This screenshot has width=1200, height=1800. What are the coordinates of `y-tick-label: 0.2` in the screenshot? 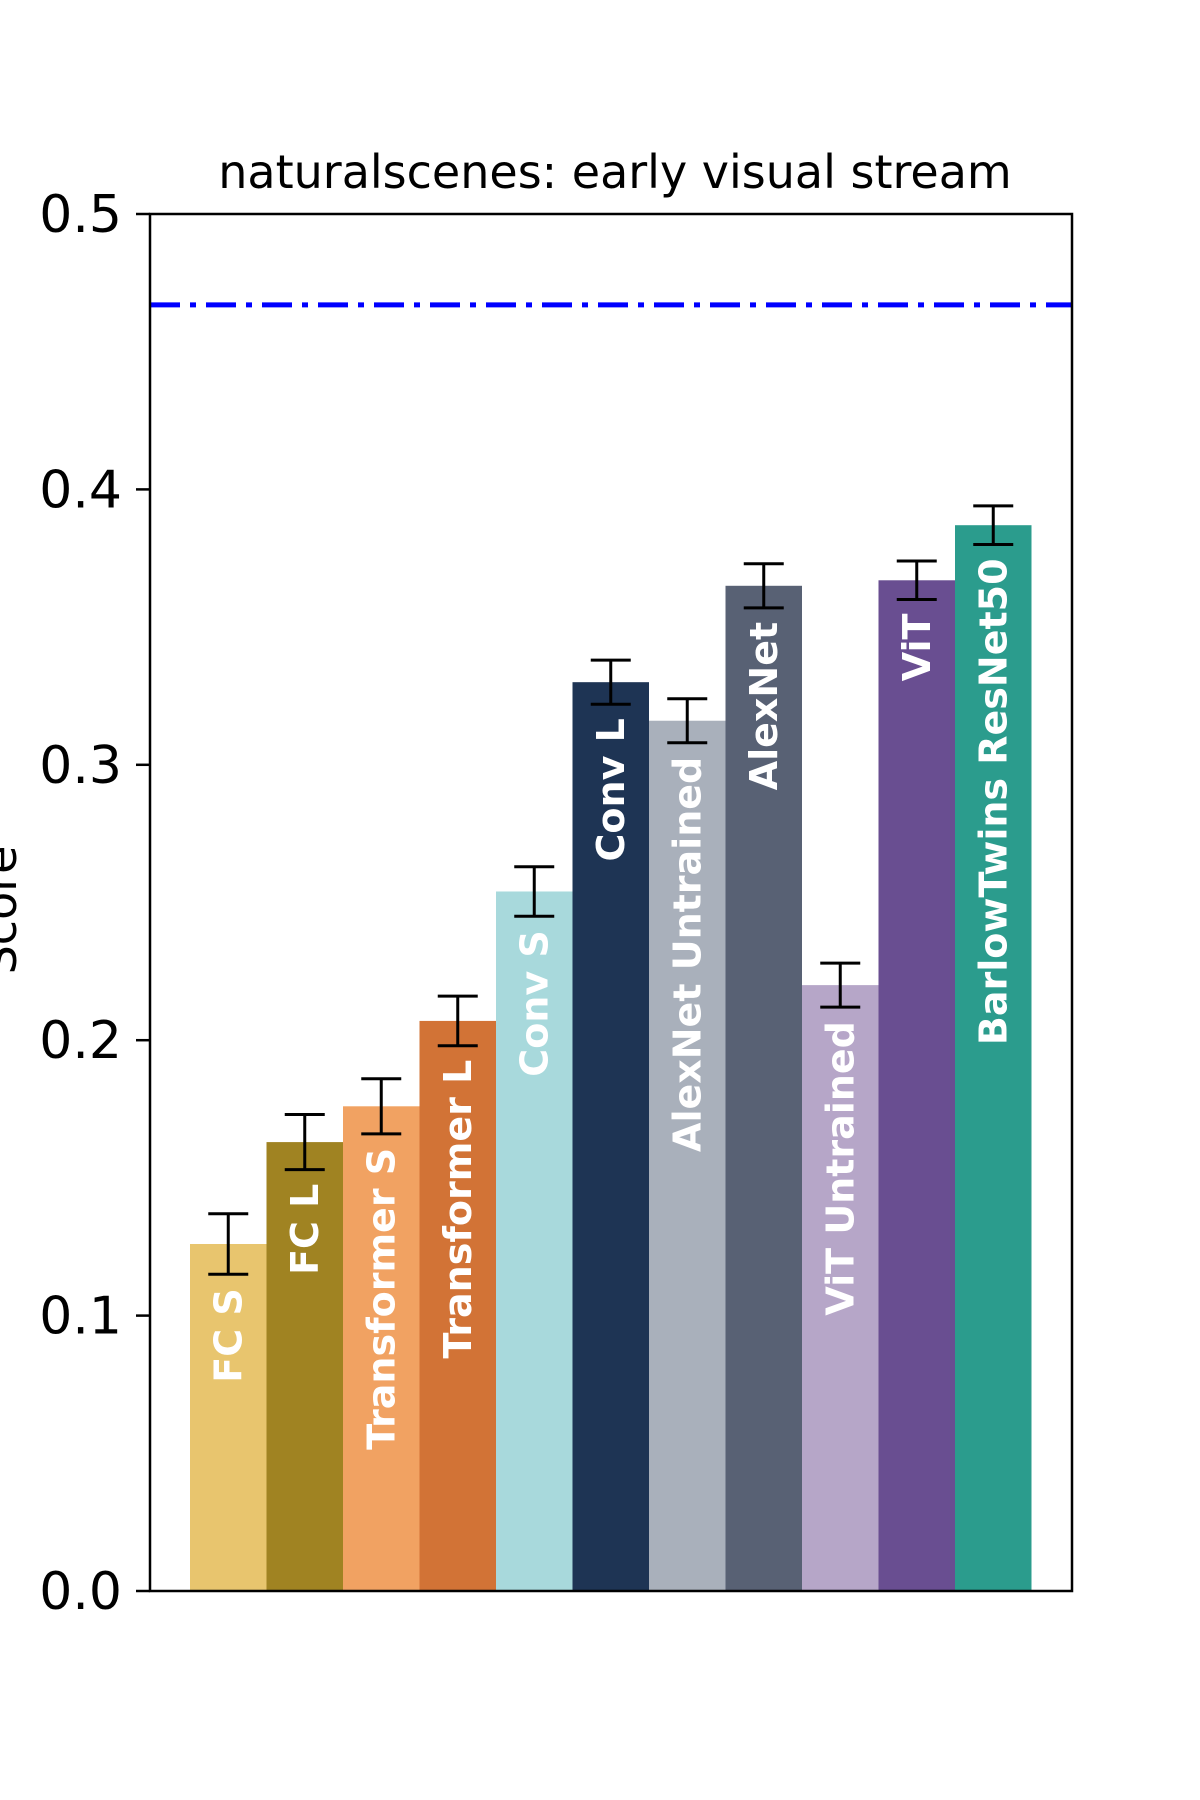 It's located at (80, 1041).